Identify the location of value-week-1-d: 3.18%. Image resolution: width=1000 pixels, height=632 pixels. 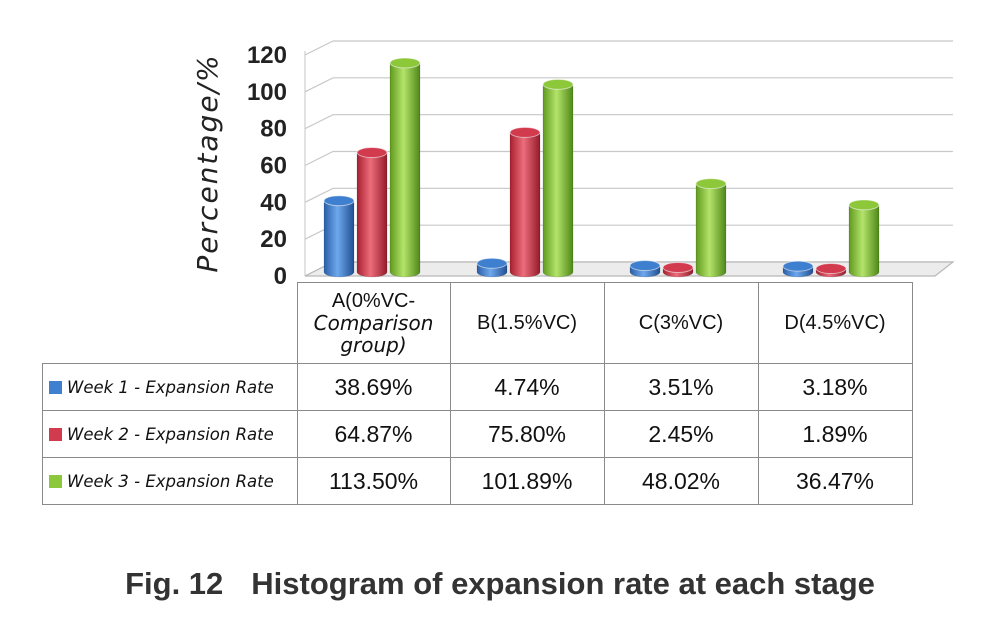
(835, 387).